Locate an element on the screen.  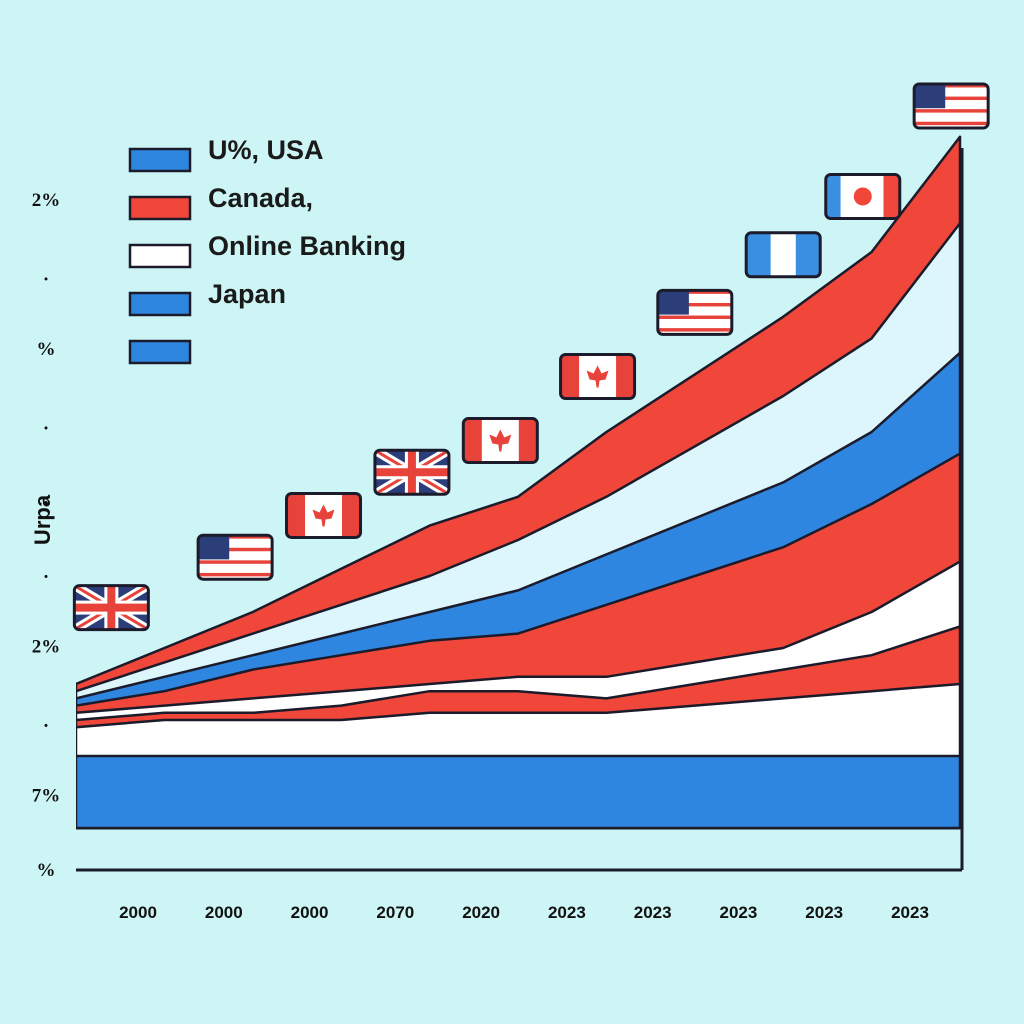
legend-label: Canada, is located at coordinates (260, 198).